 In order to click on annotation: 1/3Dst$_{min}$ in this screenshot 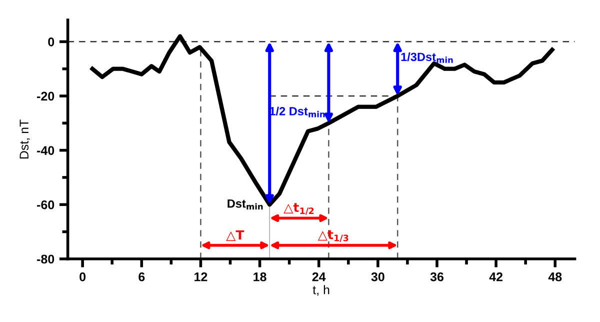, I will do `click(427, 57)`.